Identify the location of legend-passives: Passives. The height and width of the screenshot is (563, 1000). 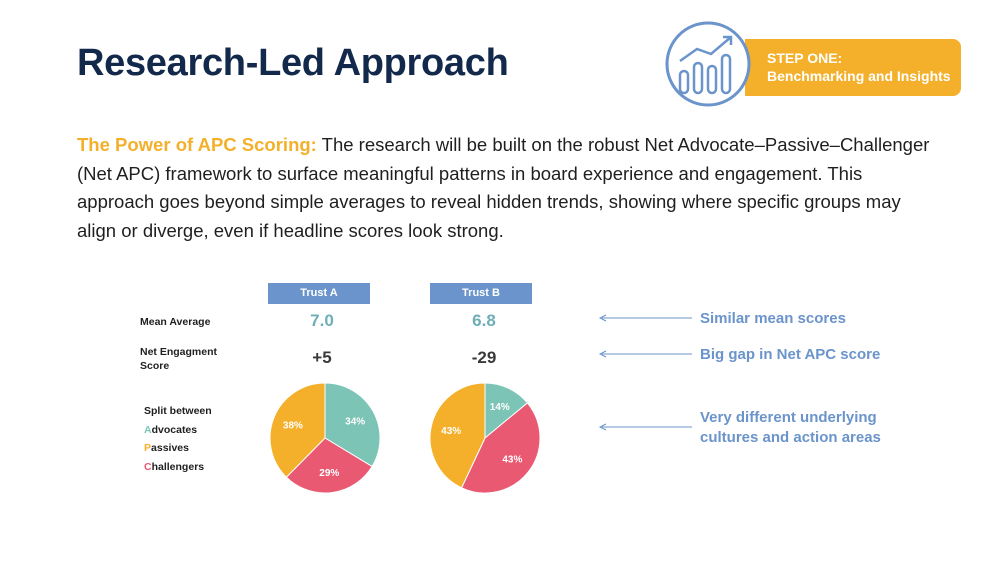
(166, 448).